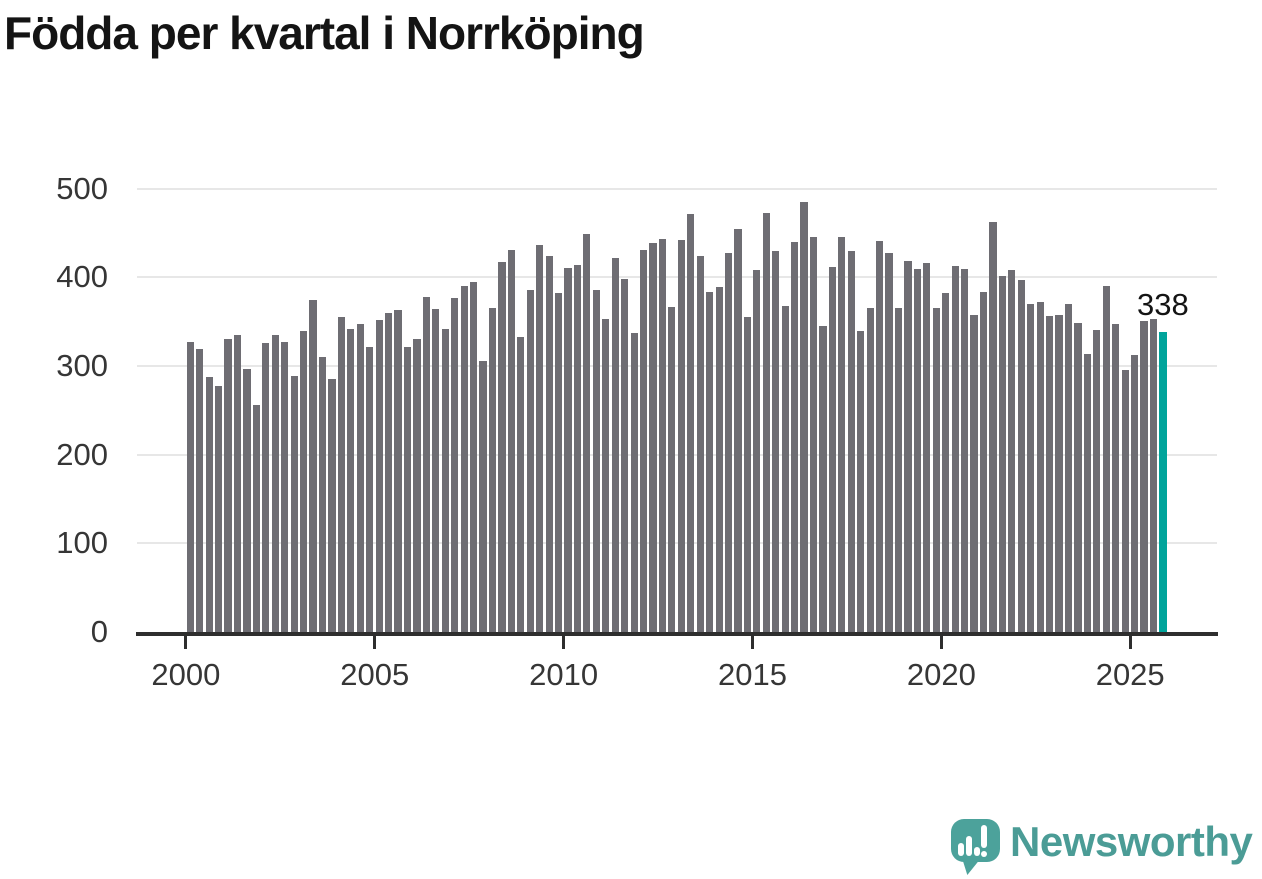 Image resolution: width=1262 pixels, height=879 pixels. Describe the element at coordinates (82, 277) in the screenshot. I see `y-axis-label: 400` at that location.